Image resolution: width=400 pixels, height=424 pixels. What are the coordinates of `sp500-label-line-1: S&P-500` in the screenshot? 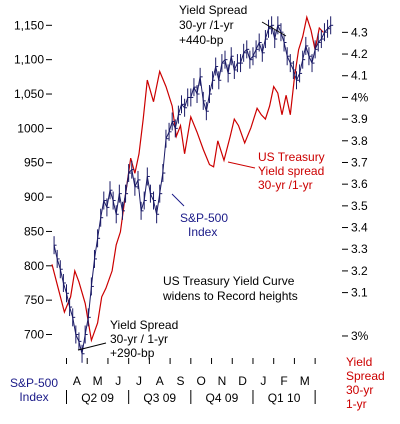 It's located at (204, 218).